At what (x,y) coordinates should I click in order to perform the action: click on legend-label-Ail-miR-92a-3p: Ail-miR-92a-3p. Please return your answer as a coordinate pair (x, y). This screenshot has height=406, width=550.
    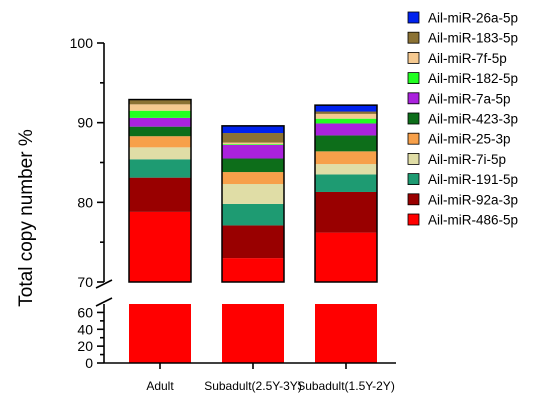
    Looking at the image, I should click on (473, 199).